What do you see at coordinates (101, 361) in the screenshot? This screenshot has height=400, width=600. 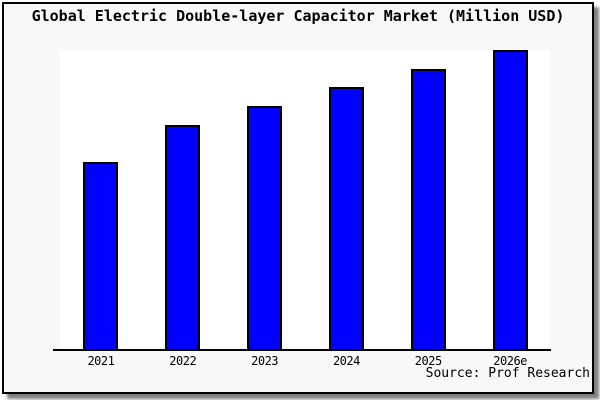 I see `x-tick-label-2021: 2021` at bounding box center [101, 361].